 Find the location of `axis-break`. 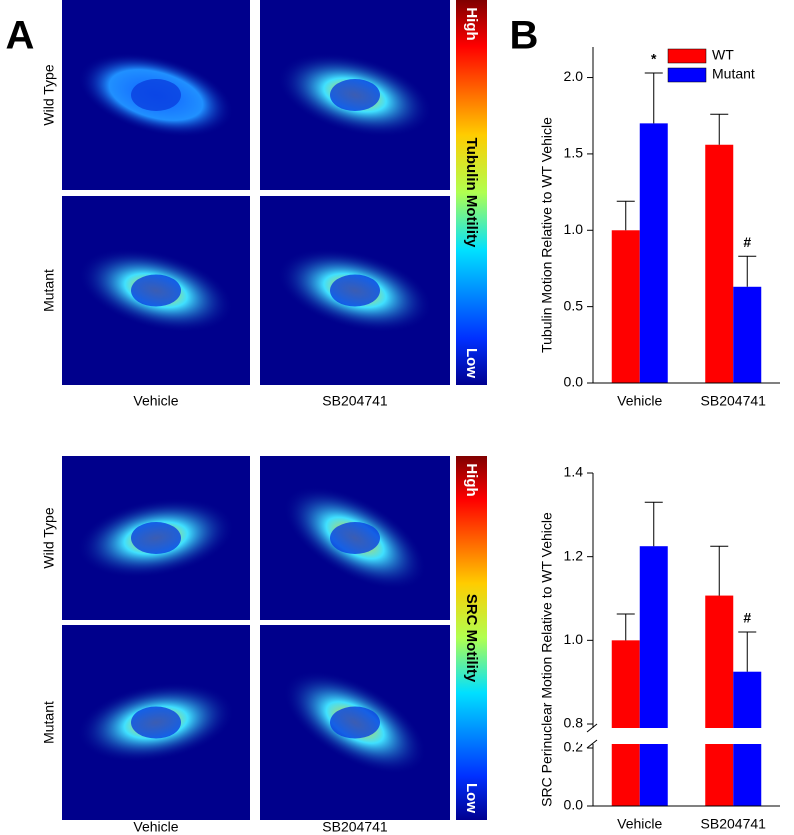

axis-break is located at coordinates (681, 736).